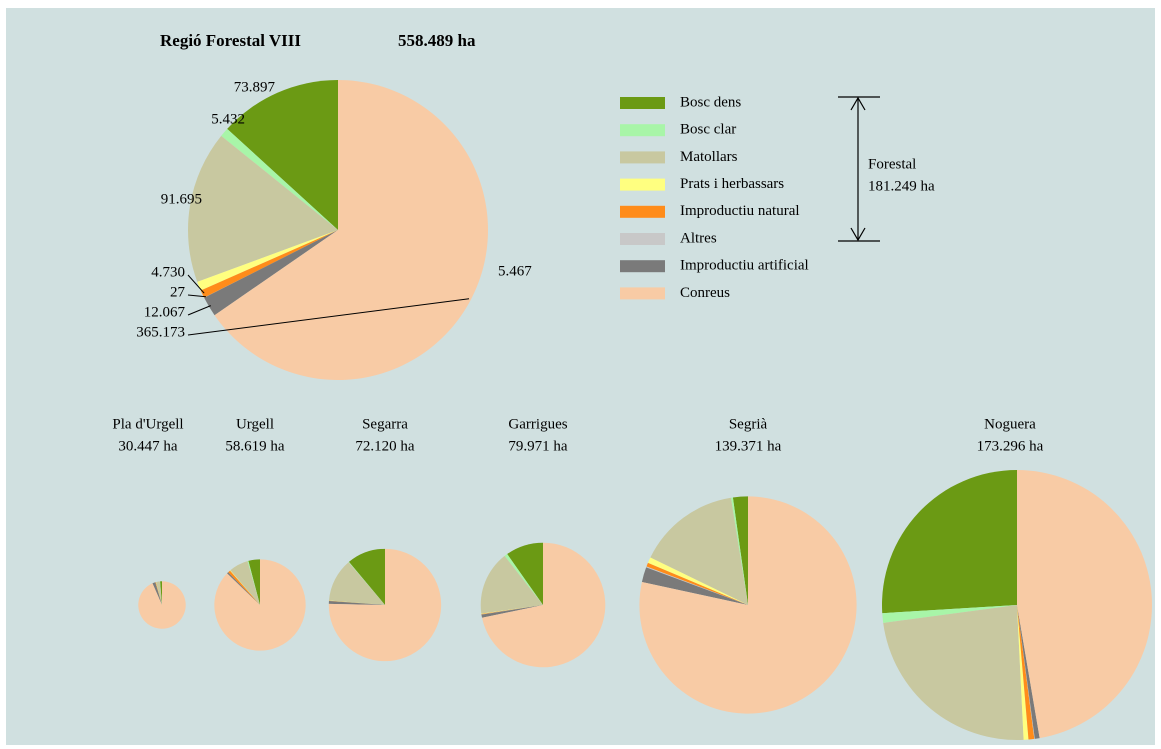 The width and height of the screenshot is (1161, 749). I want to click on legend-label: Bosc clar, so click(708, 130).